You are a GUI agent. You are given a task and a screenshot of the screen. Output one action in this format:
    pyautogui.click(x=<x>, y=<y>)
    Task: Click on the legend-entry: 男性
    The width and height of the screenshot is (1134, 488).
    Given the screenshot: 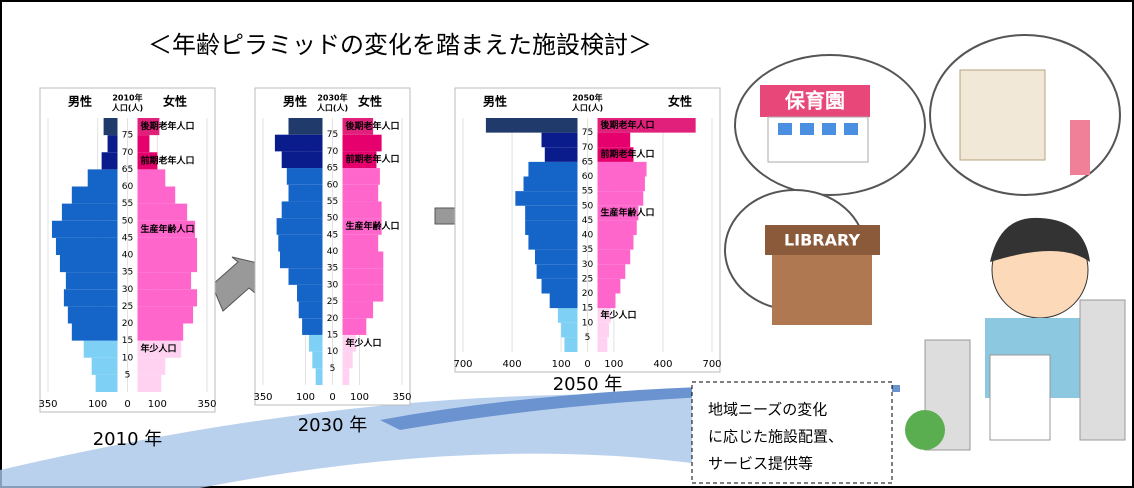 What is the action you would take?
    pyautogui.click(x=495, y=101)
    